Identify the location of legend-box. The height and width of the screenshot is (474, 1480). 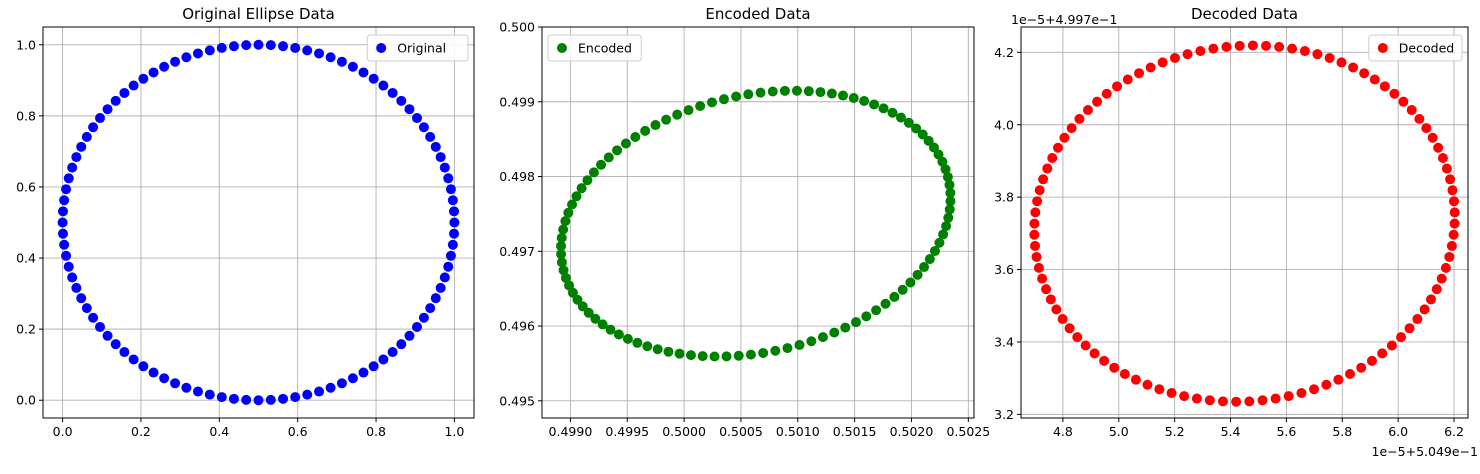
(594, 48).